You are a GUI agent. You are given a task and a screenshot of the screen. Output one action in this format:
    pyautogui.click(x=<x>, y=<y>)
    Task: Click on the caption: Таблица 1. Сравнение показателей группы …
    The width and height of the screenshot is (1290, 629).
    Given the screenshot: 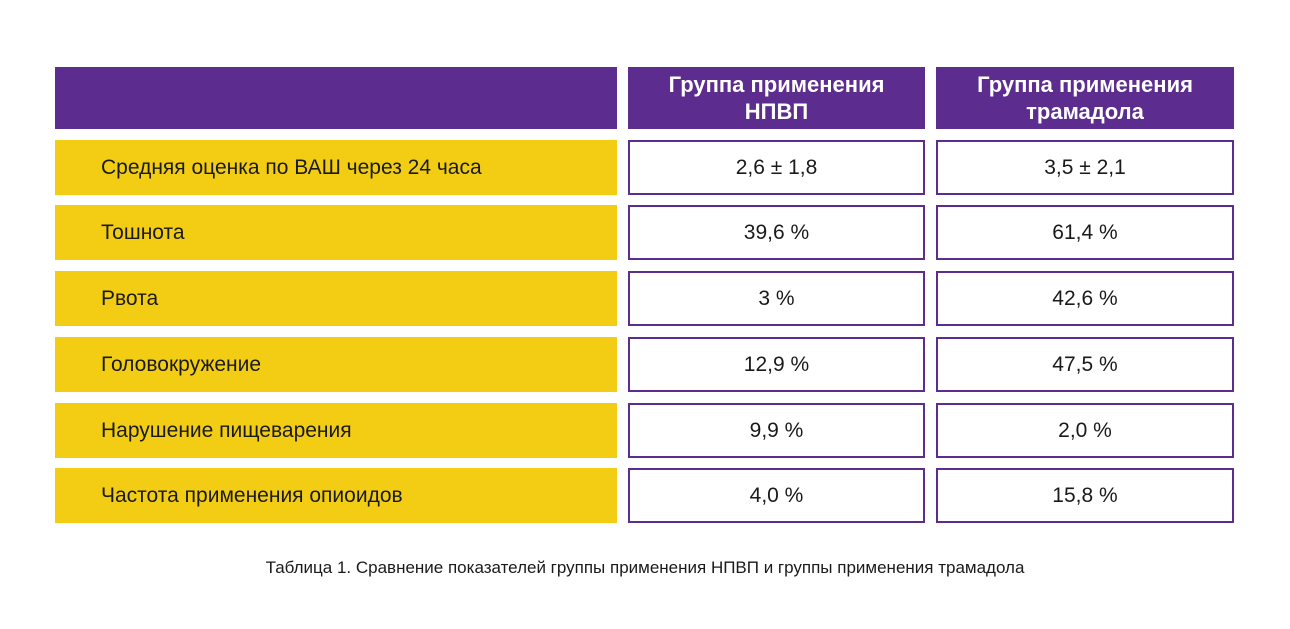 What is the action you would take?
    pyautogui.click(x=645, y=567)
    